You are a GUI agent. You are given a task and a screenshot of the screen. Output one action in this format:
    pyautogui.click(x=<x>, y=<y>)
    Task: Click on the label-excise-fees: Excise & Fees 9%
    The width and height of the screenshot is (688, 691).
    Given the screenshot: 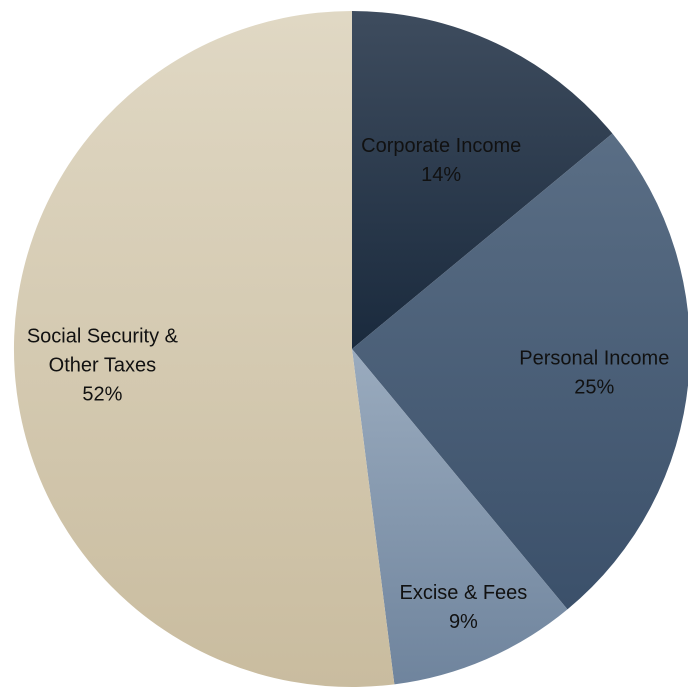 What is the action you would take?
    pyautogui.click(x=463, y=607)
    